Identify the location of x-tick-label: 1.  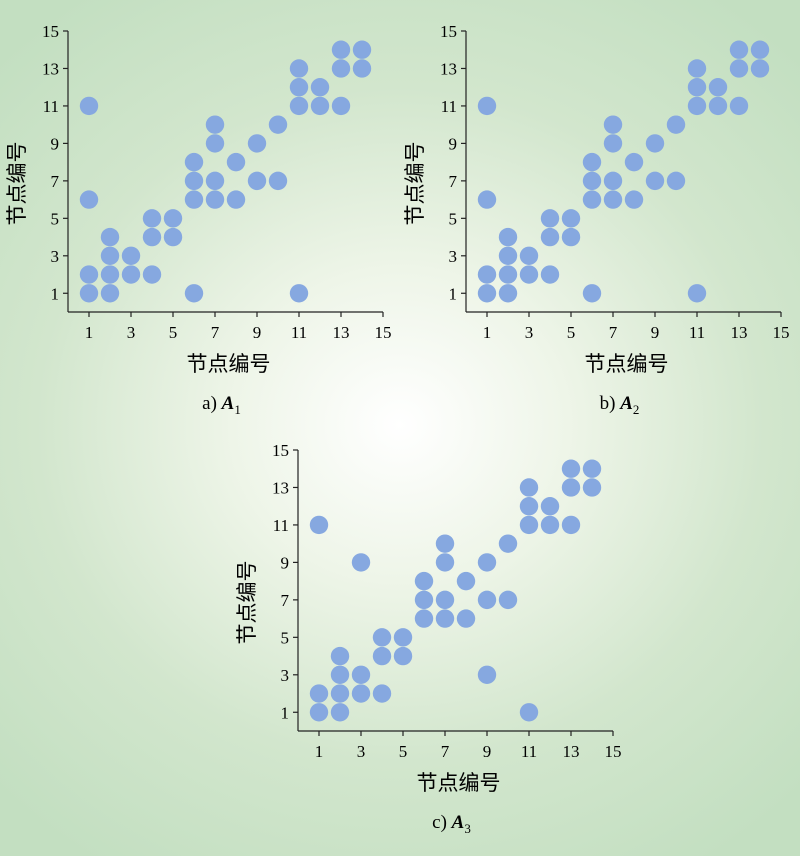
(487, 332).